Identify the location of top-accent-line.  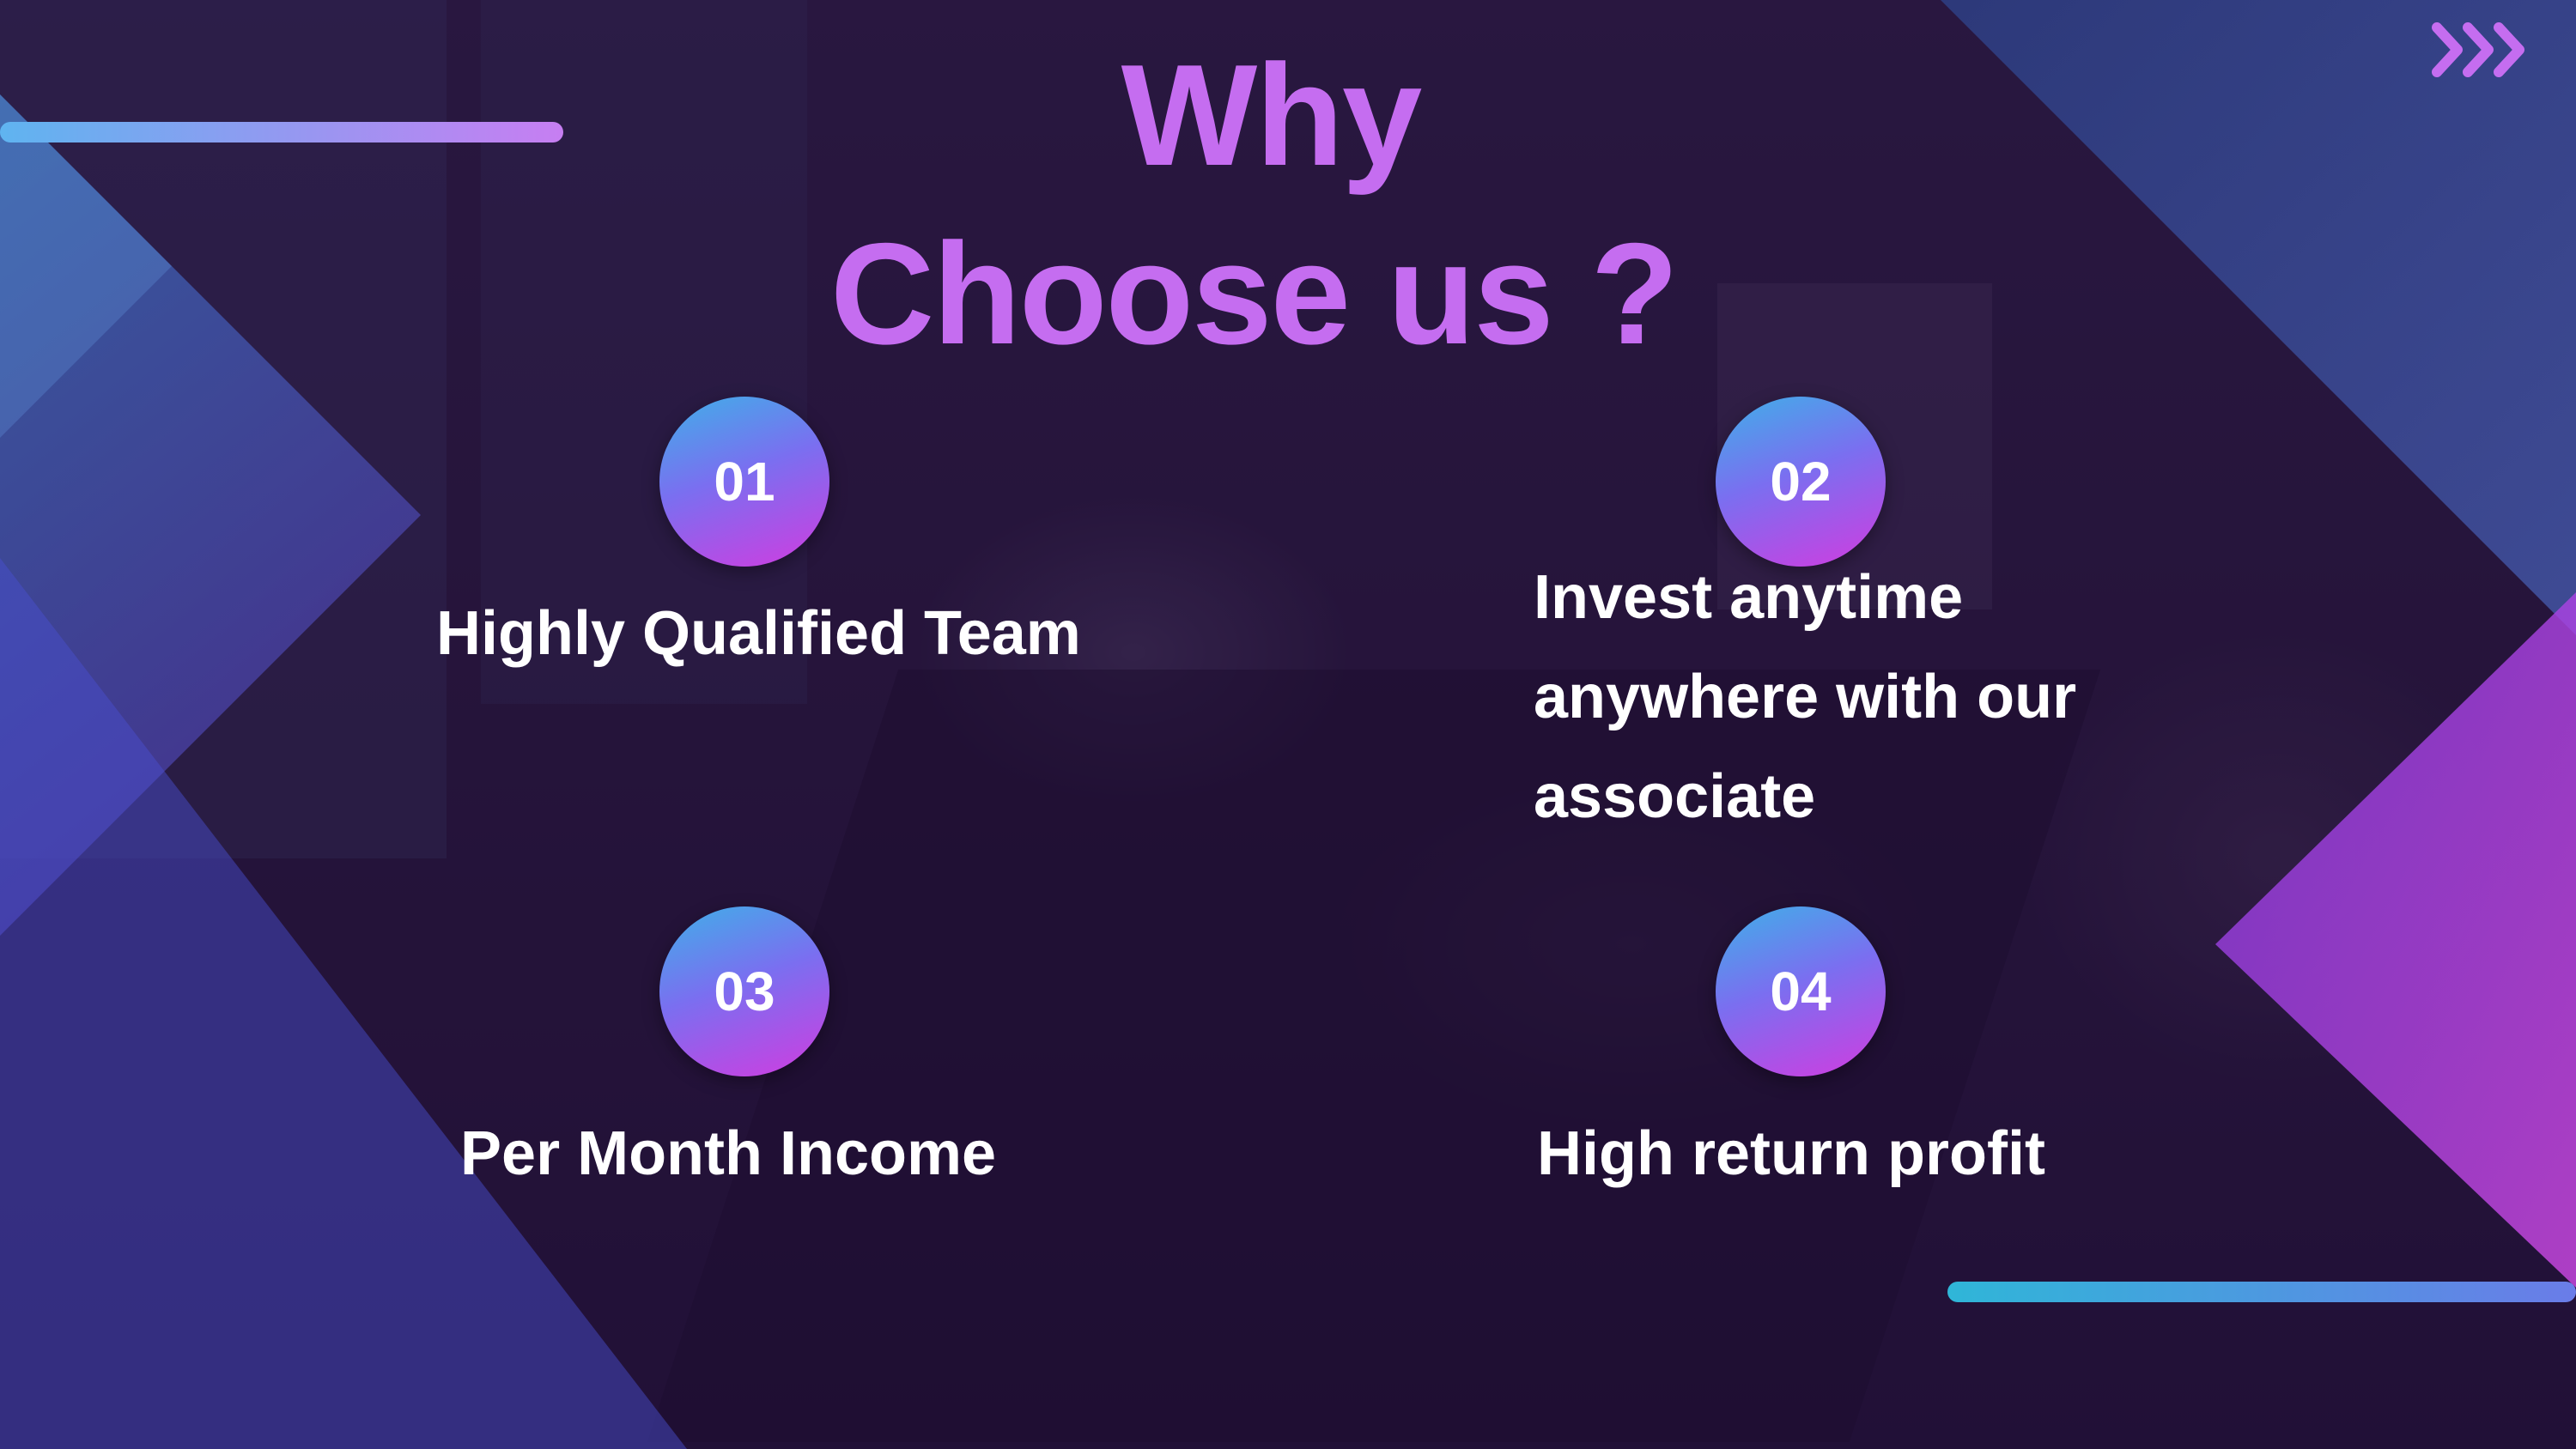
(281, 132).